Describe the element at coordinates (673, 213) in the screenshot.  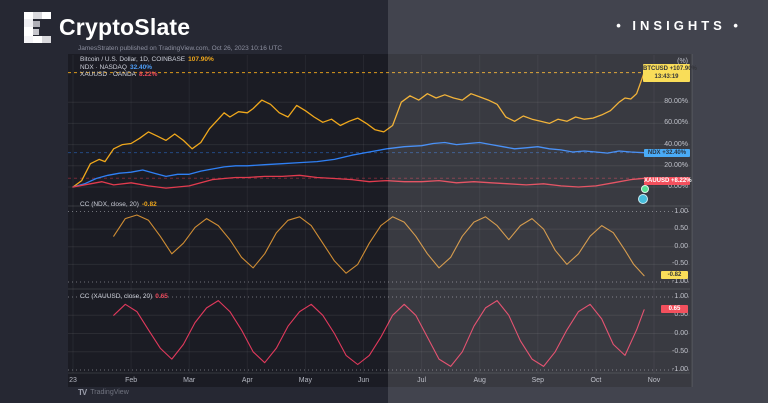
I see `price-scale` at that location.